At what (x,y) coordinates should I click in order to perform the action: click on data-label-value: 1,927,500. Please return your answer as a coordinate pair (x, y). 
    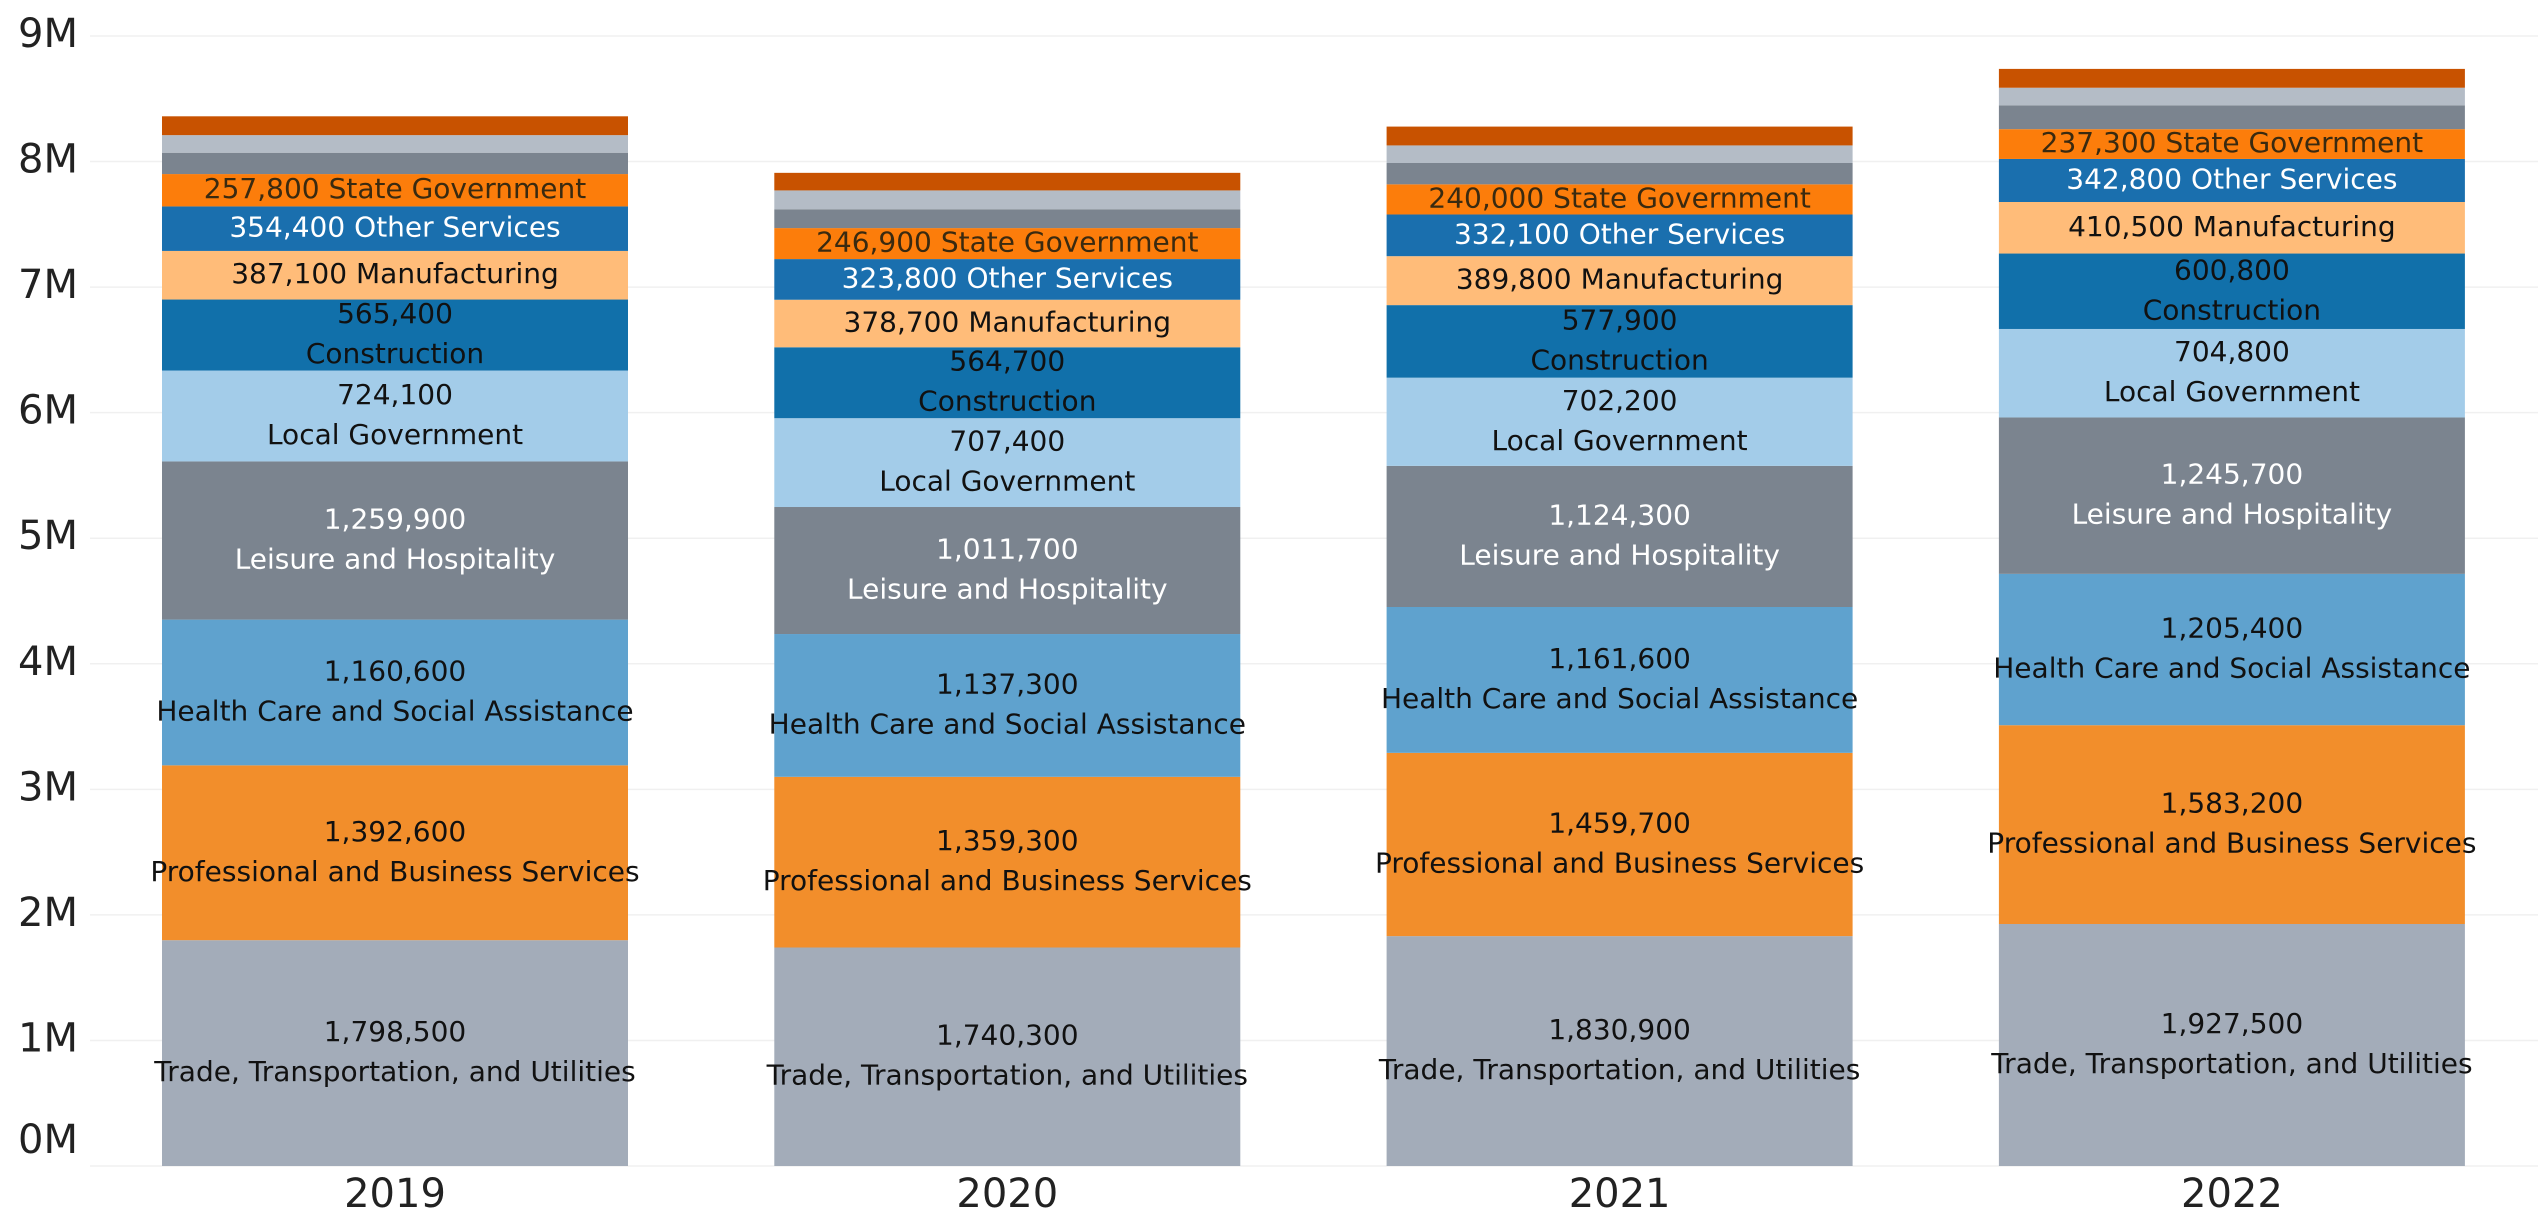
    Looking at the image, I should click on (2232, 1023).